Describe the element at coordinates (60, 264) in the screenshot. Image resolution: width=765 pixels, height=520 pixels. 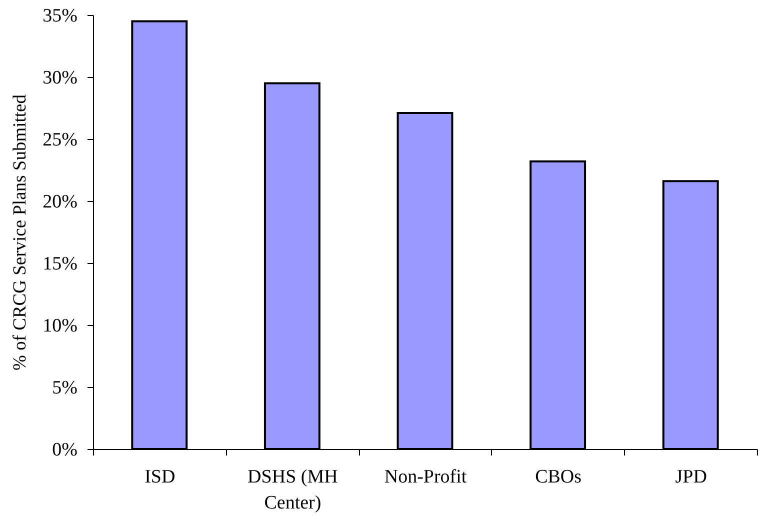
I see `y-tick-label: 15%` at that location.